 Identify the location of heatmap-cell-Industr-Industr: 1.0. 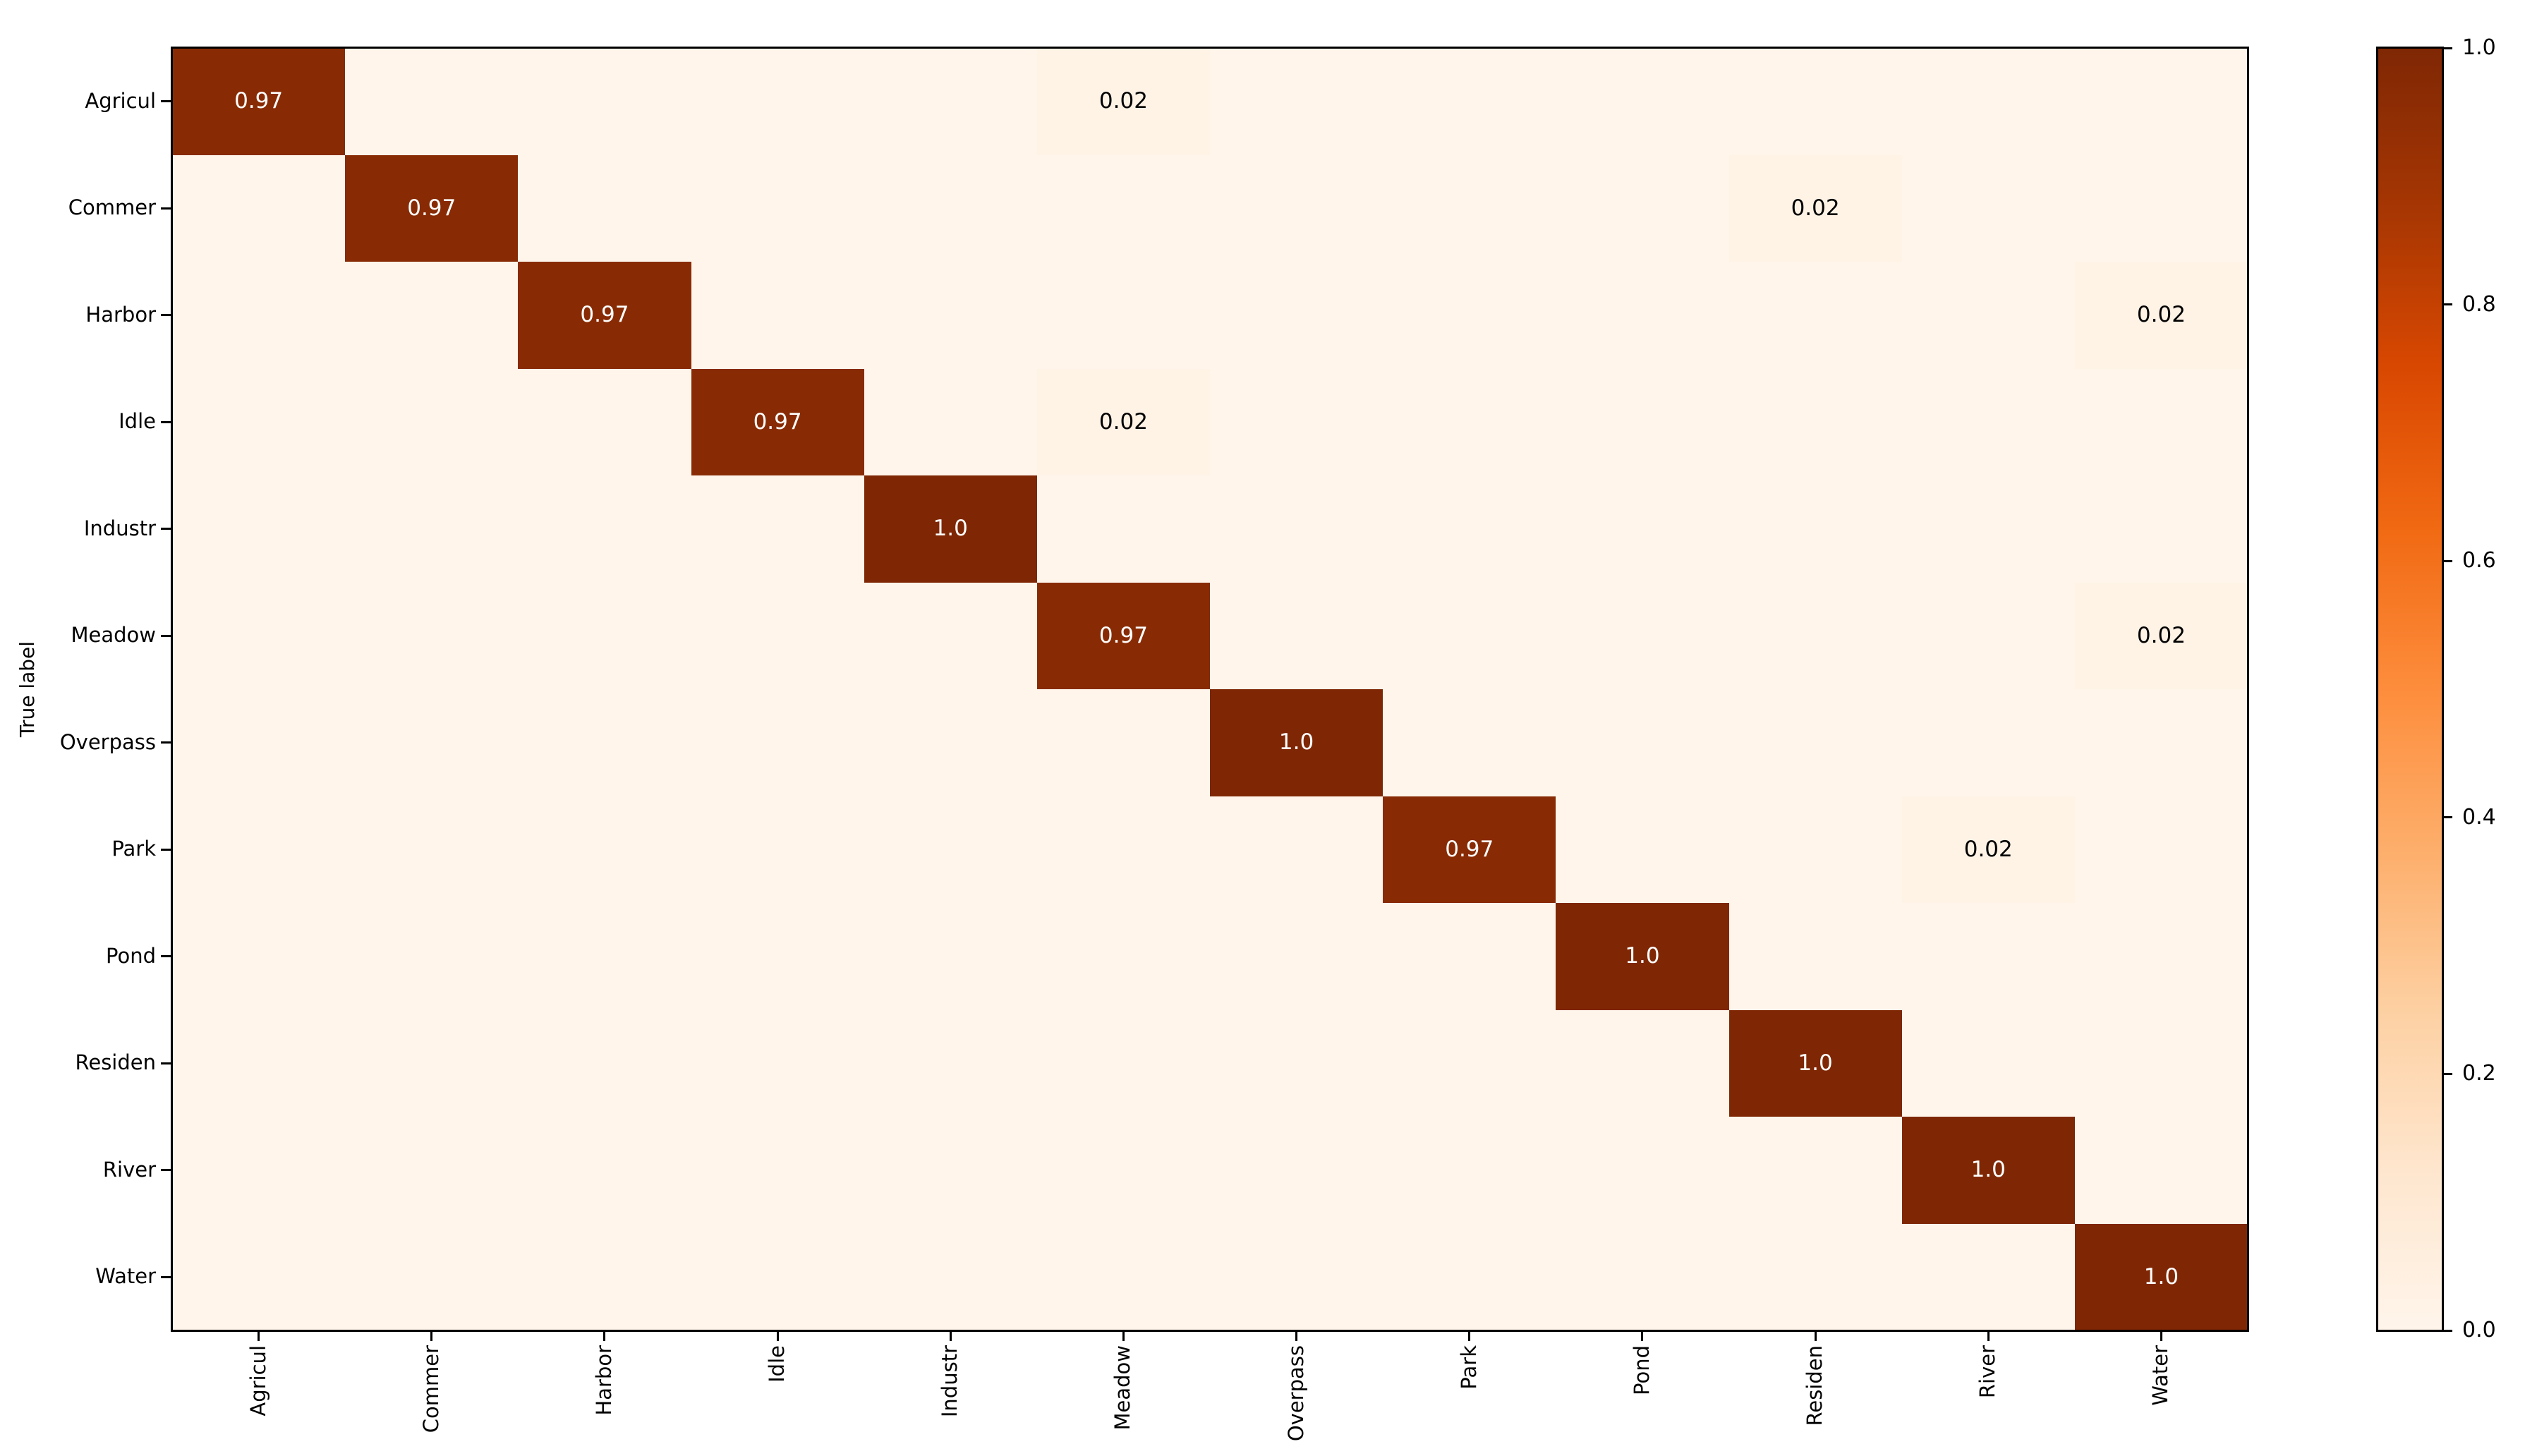
(950, 529).